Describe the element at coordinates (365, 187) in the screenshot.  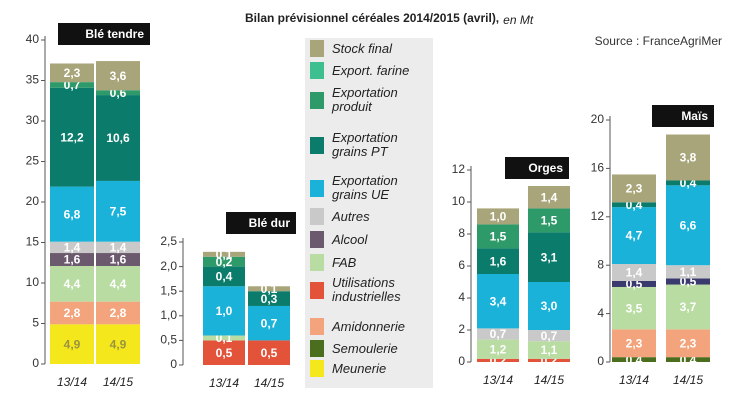
I see `legend-label: Exportation grains UE` at that location.